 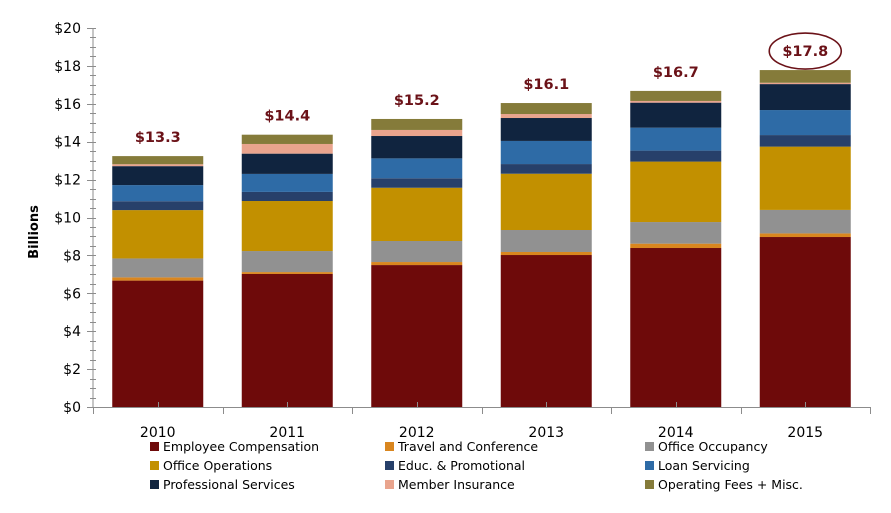 I want to click on legend-label: Professional Services, so click(x=229, y=484).